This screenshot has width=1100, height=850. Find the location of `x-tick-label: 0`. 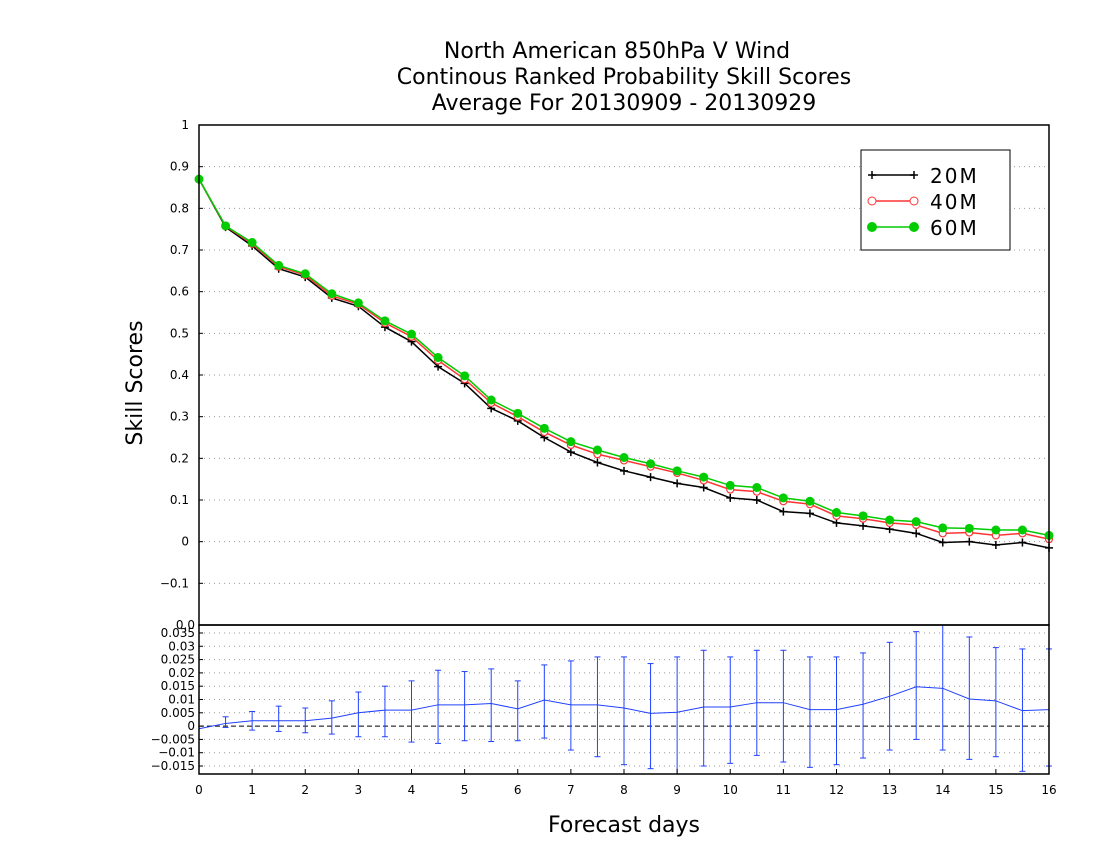

x-tick-label: 0 is located at coordinates (199, 790).